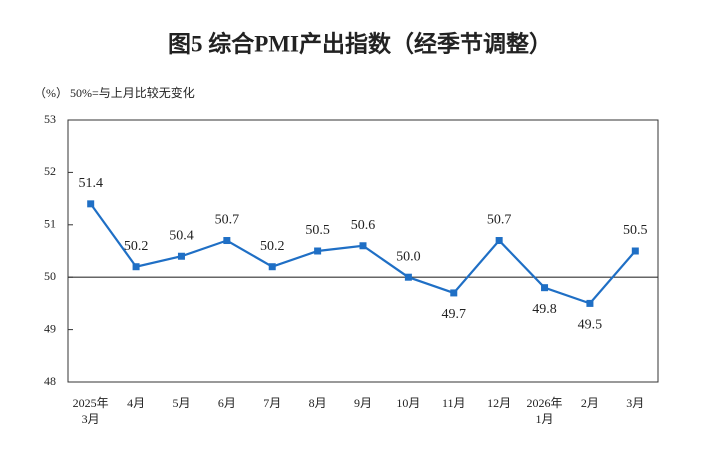 This screenshot has height=456, width=717. What do you see at coordinates (50, 381) in the screenshot?
I see `y-tick-label: 48` at bounding box center [50, 381].